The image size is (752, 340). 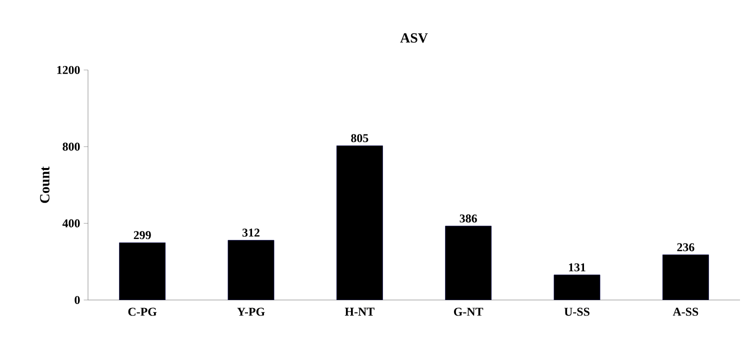 What do you see at coordinates (142, 312) in the screenshot?
I see `x-tick-label: C-PG` at bounding box center [142, 312].